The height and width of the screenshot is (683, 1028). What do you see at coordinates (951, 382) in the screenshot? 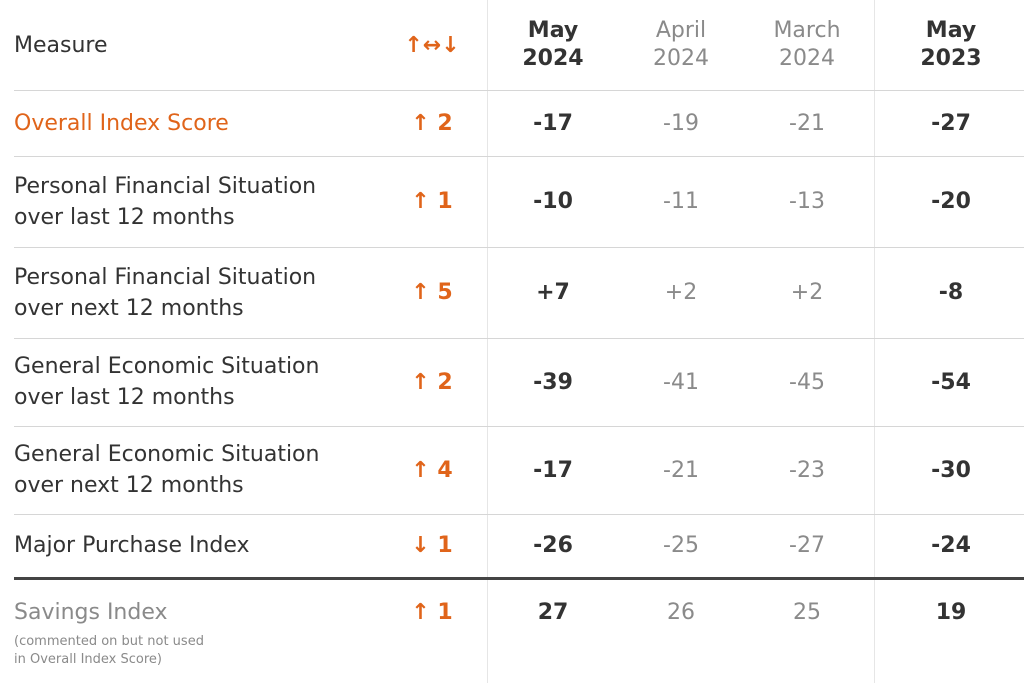
I see `value-cell: -54` at bounding box center [951, 382].